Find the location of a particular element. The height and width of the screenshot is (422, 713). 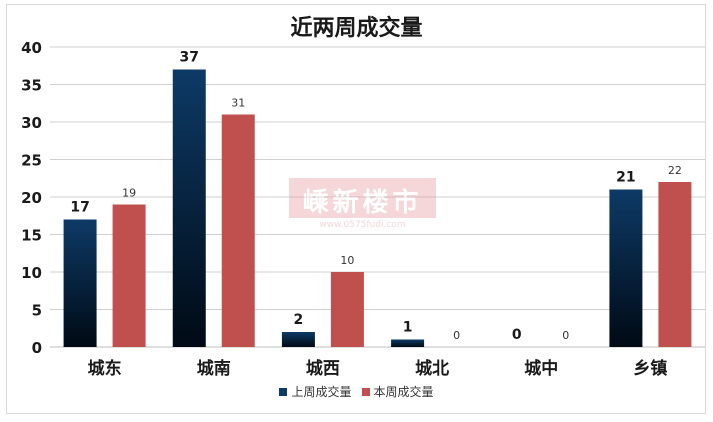

data-label-series-2: 22 is located at coordinates (675, 170).